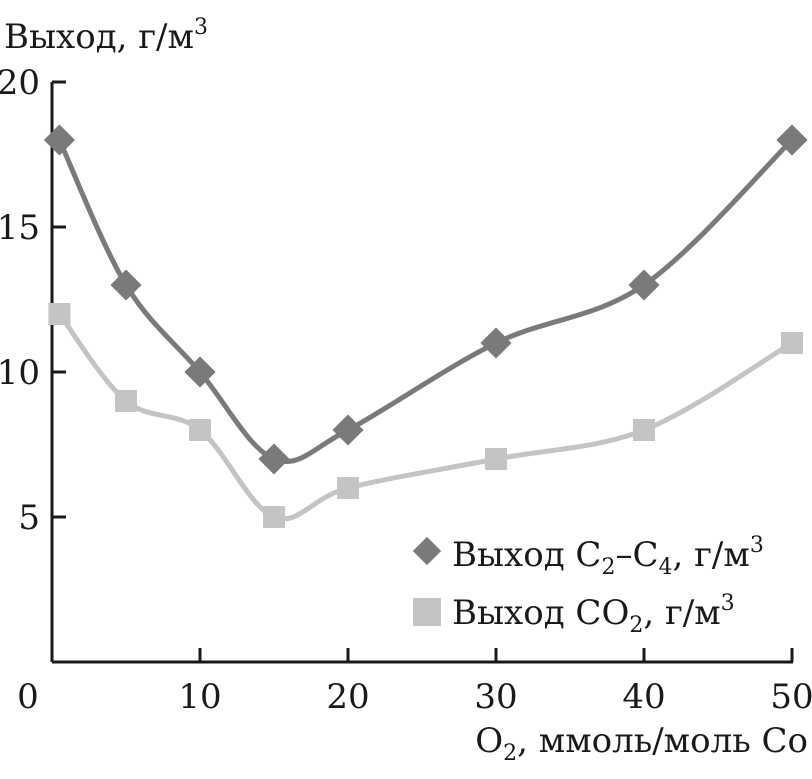 The height and width of the screenshot is (779, 812). What do you see at coordinates (20, 373) in the screenshot?
I see `y-tick-label: 10` at bounding box center [20, 373].